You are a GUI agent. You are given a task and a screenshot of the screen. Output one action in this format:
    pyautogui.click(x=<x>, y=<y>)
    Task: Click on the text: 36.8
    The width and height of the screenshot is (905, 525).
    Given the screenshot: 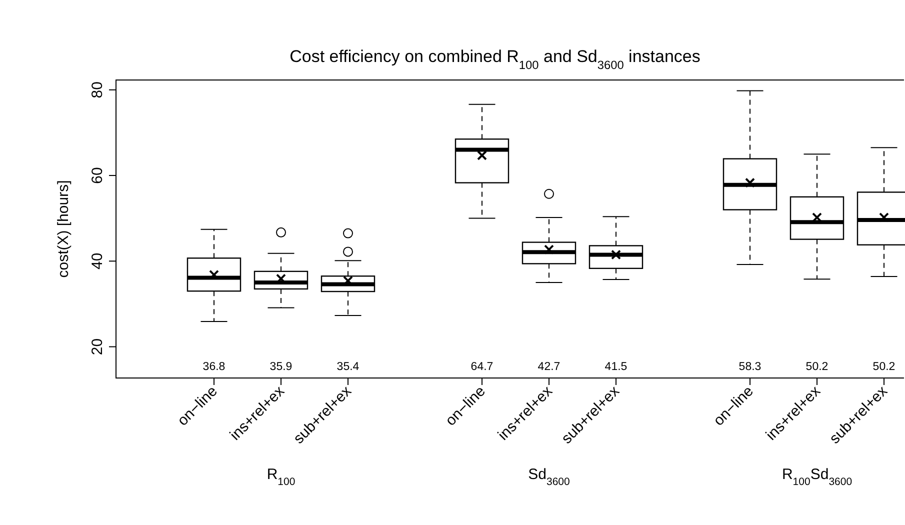 What is the action you would take?
    pyautogui.click(x=214, y=367)
    